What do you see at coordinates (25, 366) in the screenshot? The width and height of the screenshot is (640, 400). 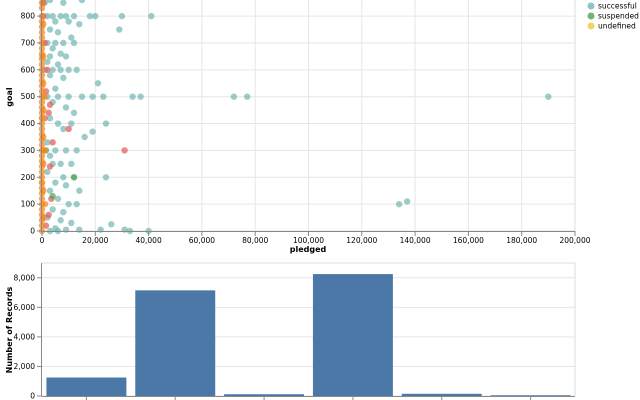 I see `bar-y-tick-label: 2,000` at bounding box center [25, 366].